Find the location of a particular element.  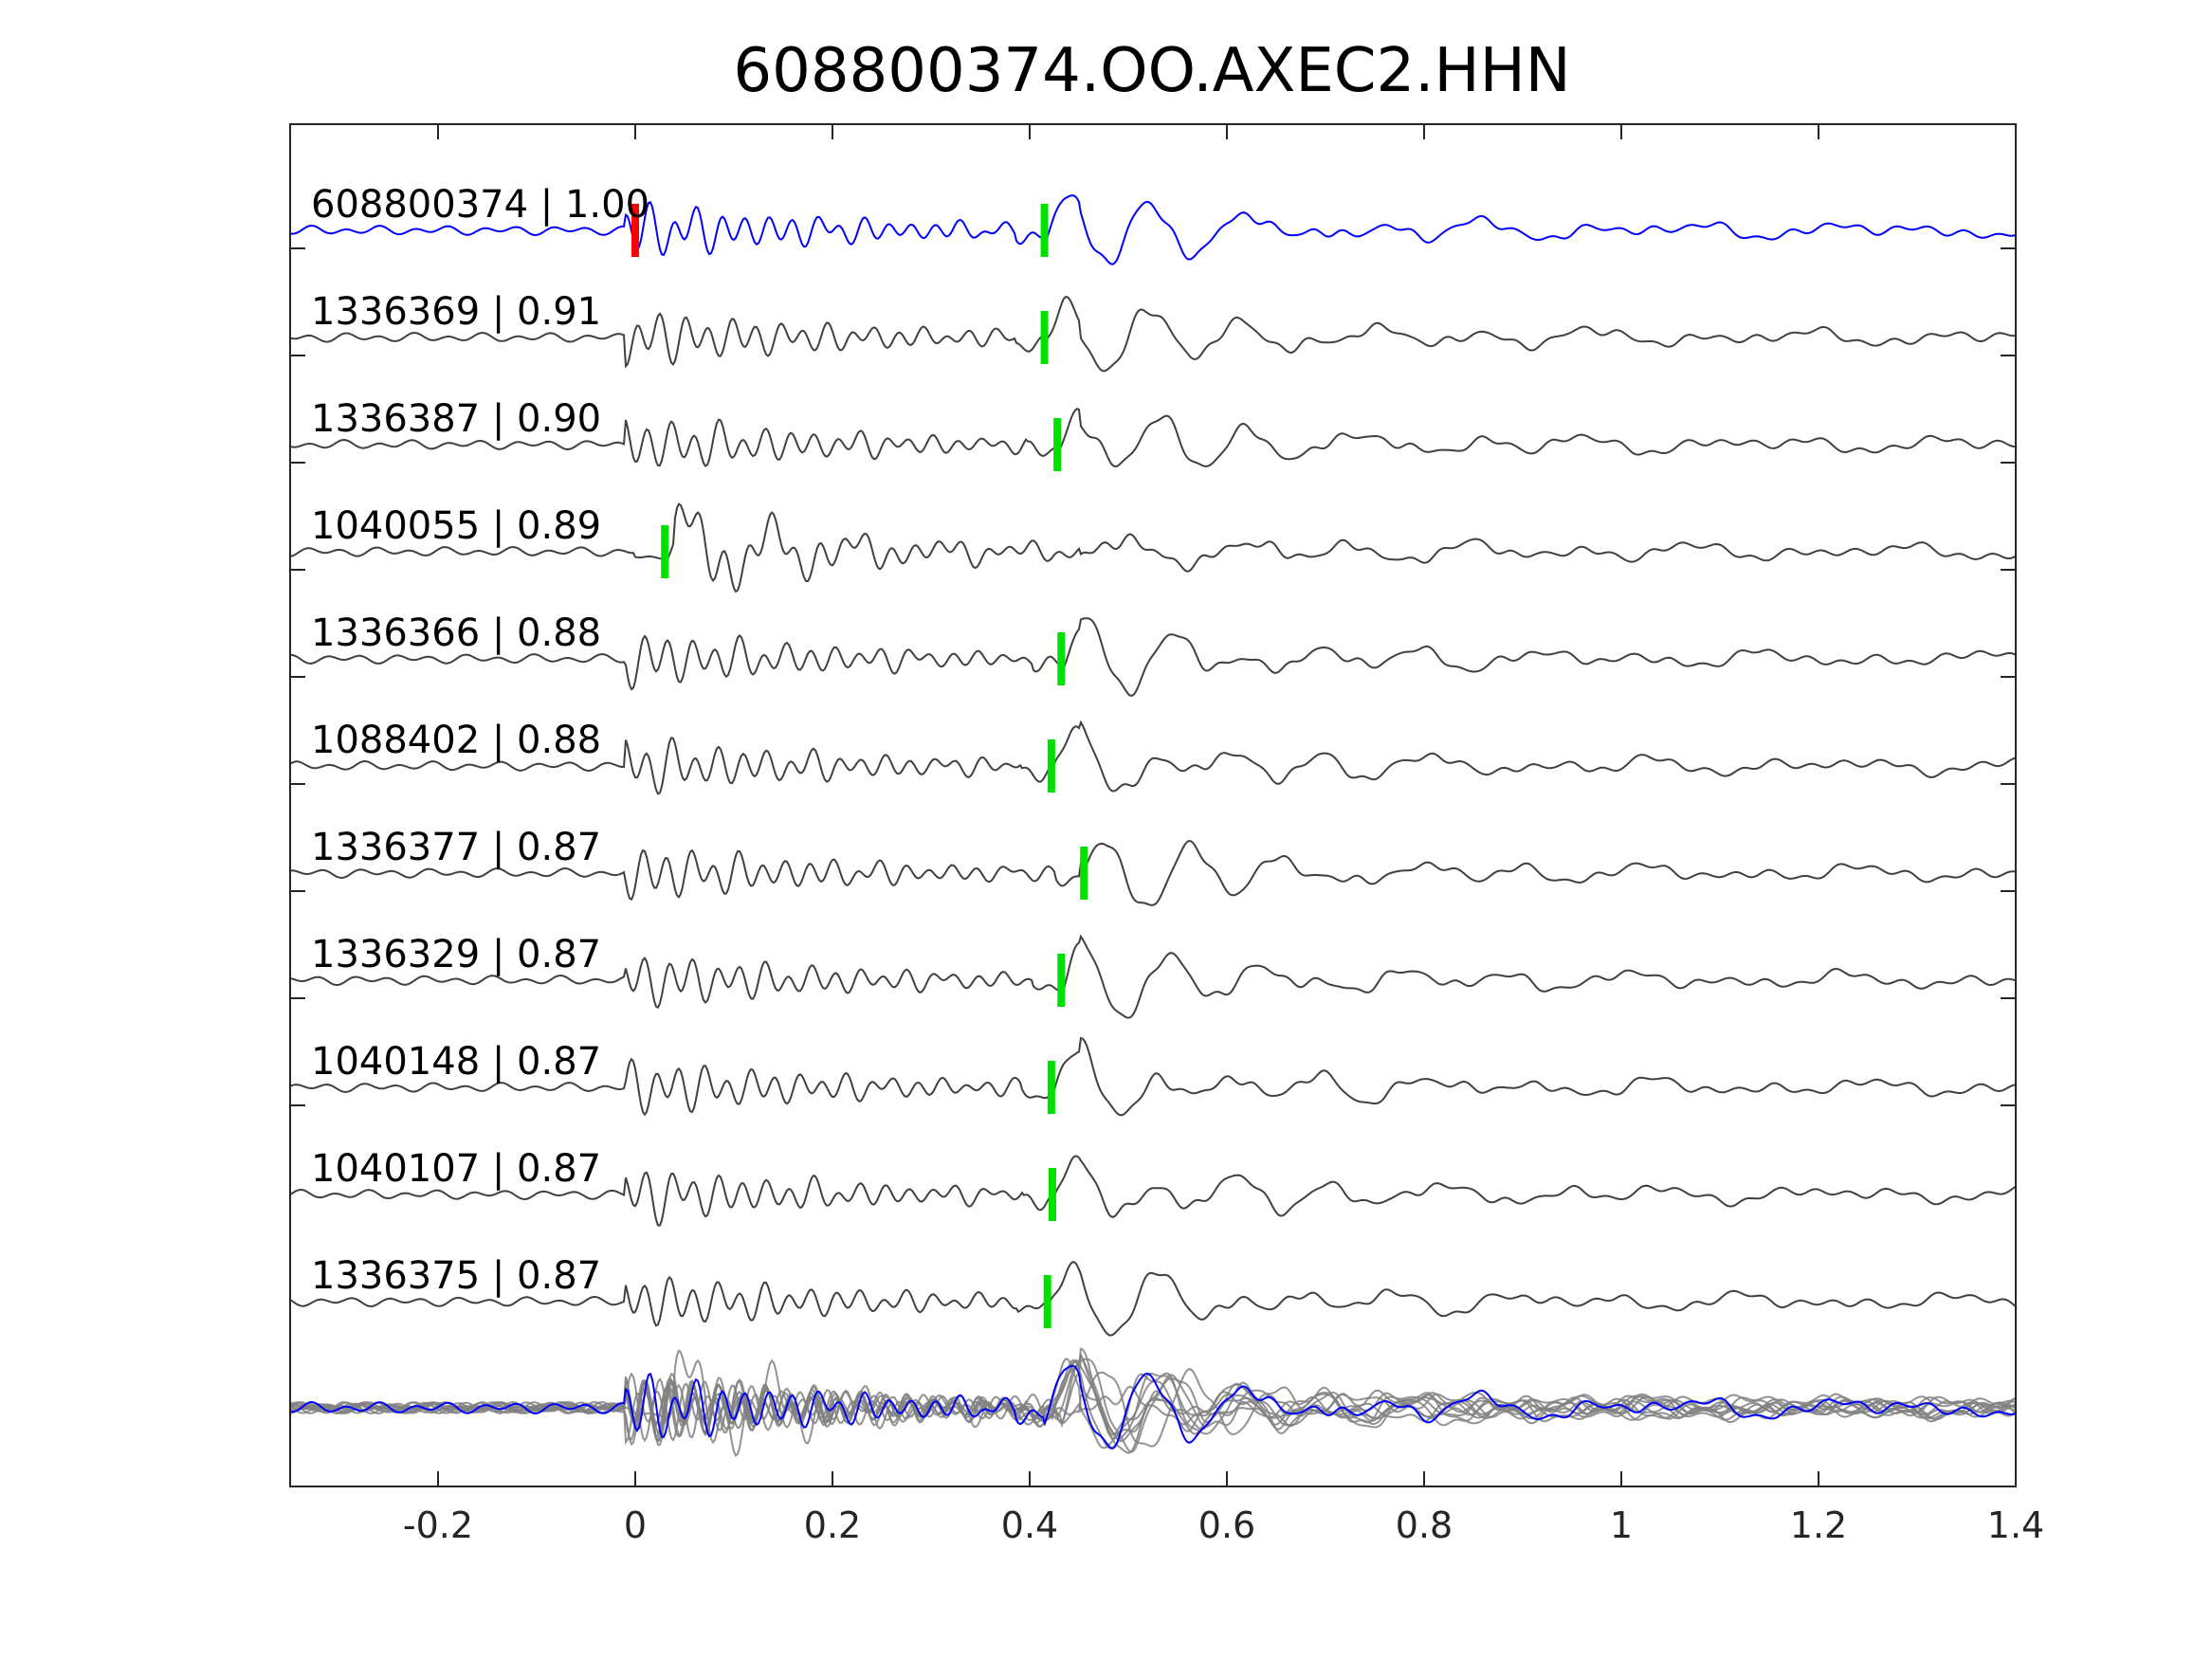

trace-label-7: 1336329 | 0.87 is located at coordinates (456, 954).